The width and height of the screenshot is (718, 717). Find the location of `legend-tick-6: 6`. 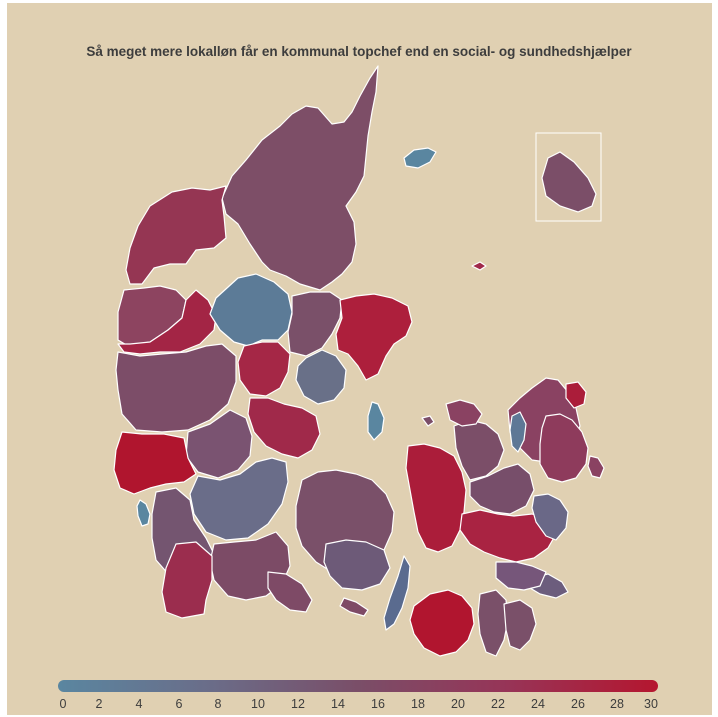

legend-tick-6: 6 is located at coordinates (179, 704).